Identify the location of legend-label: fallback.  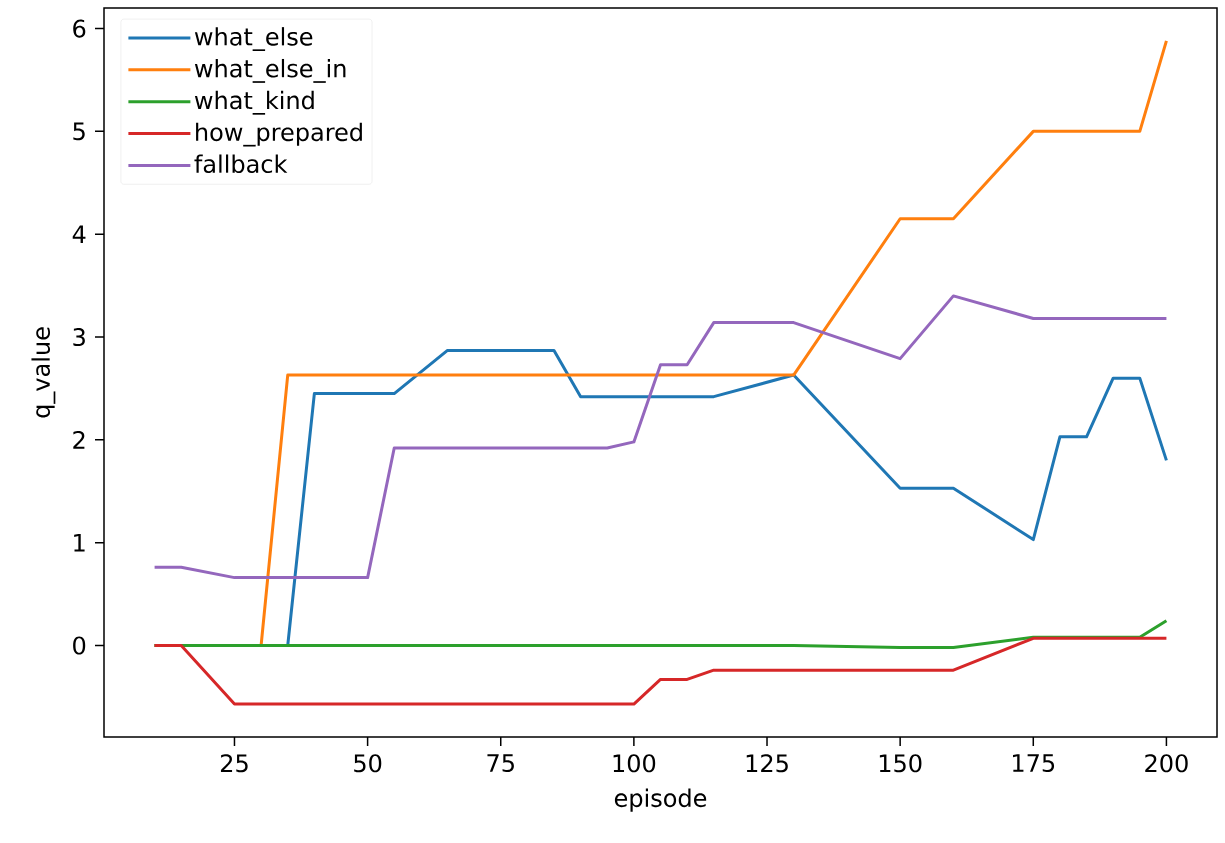
(241, 164).